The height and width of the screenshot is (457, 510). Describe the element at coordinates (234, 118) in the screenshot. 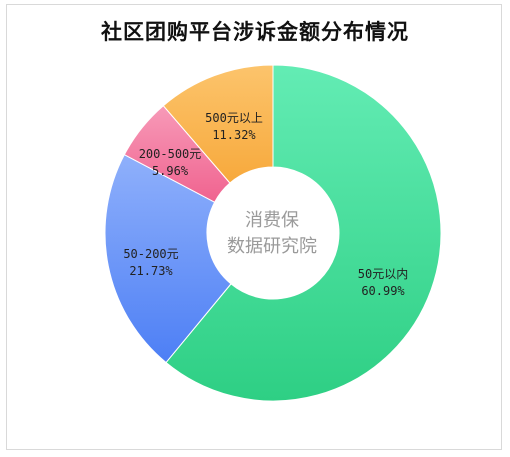

I see `slice-4-label: 500元以上` at that location.